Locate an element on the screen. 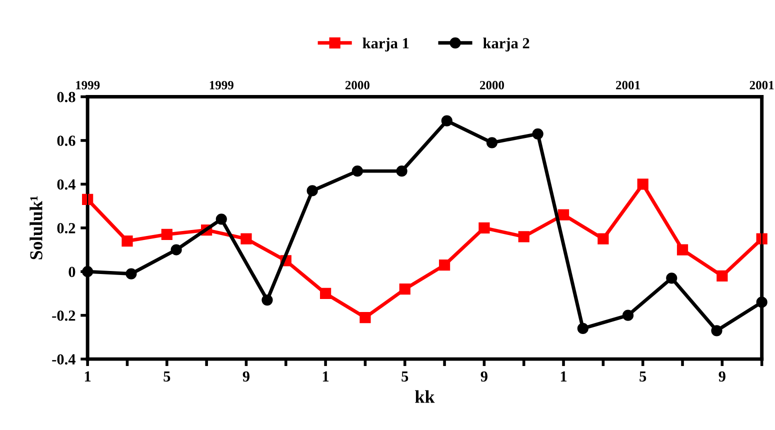 Image resolution: width=775 pixels, height=430 pixels. y-axis-title: Soluluk¹ is located at coordinates (36, 228).